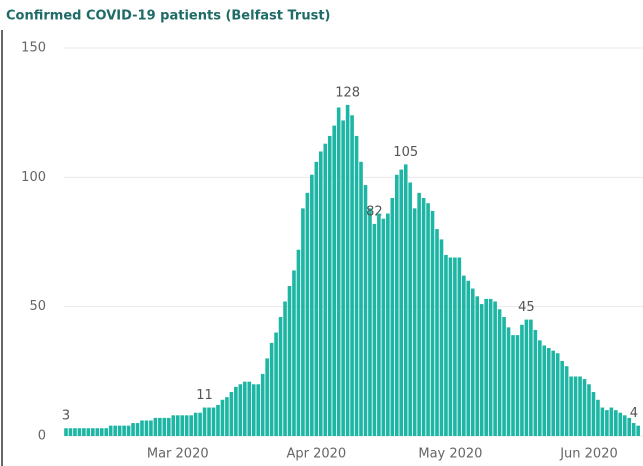 Image resolution: width=643 pixels, height=466 pixels. Describe the element at coordinates (204, 395) in the screenshot. I see `data-label: 11` at that location.